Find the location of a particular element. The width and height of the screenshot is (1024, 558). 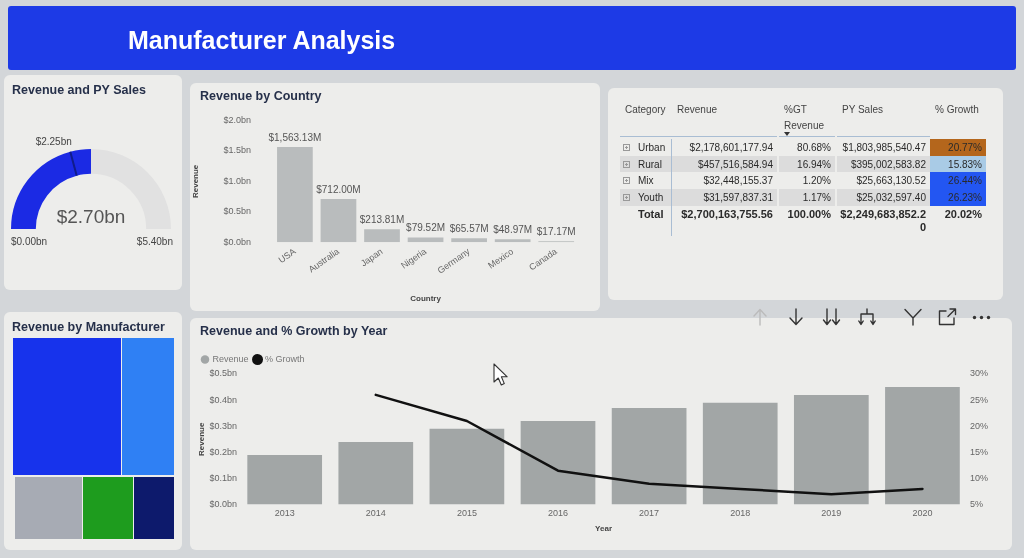

y-tick-label: $0.1bn is located at coordinates (223, 477).